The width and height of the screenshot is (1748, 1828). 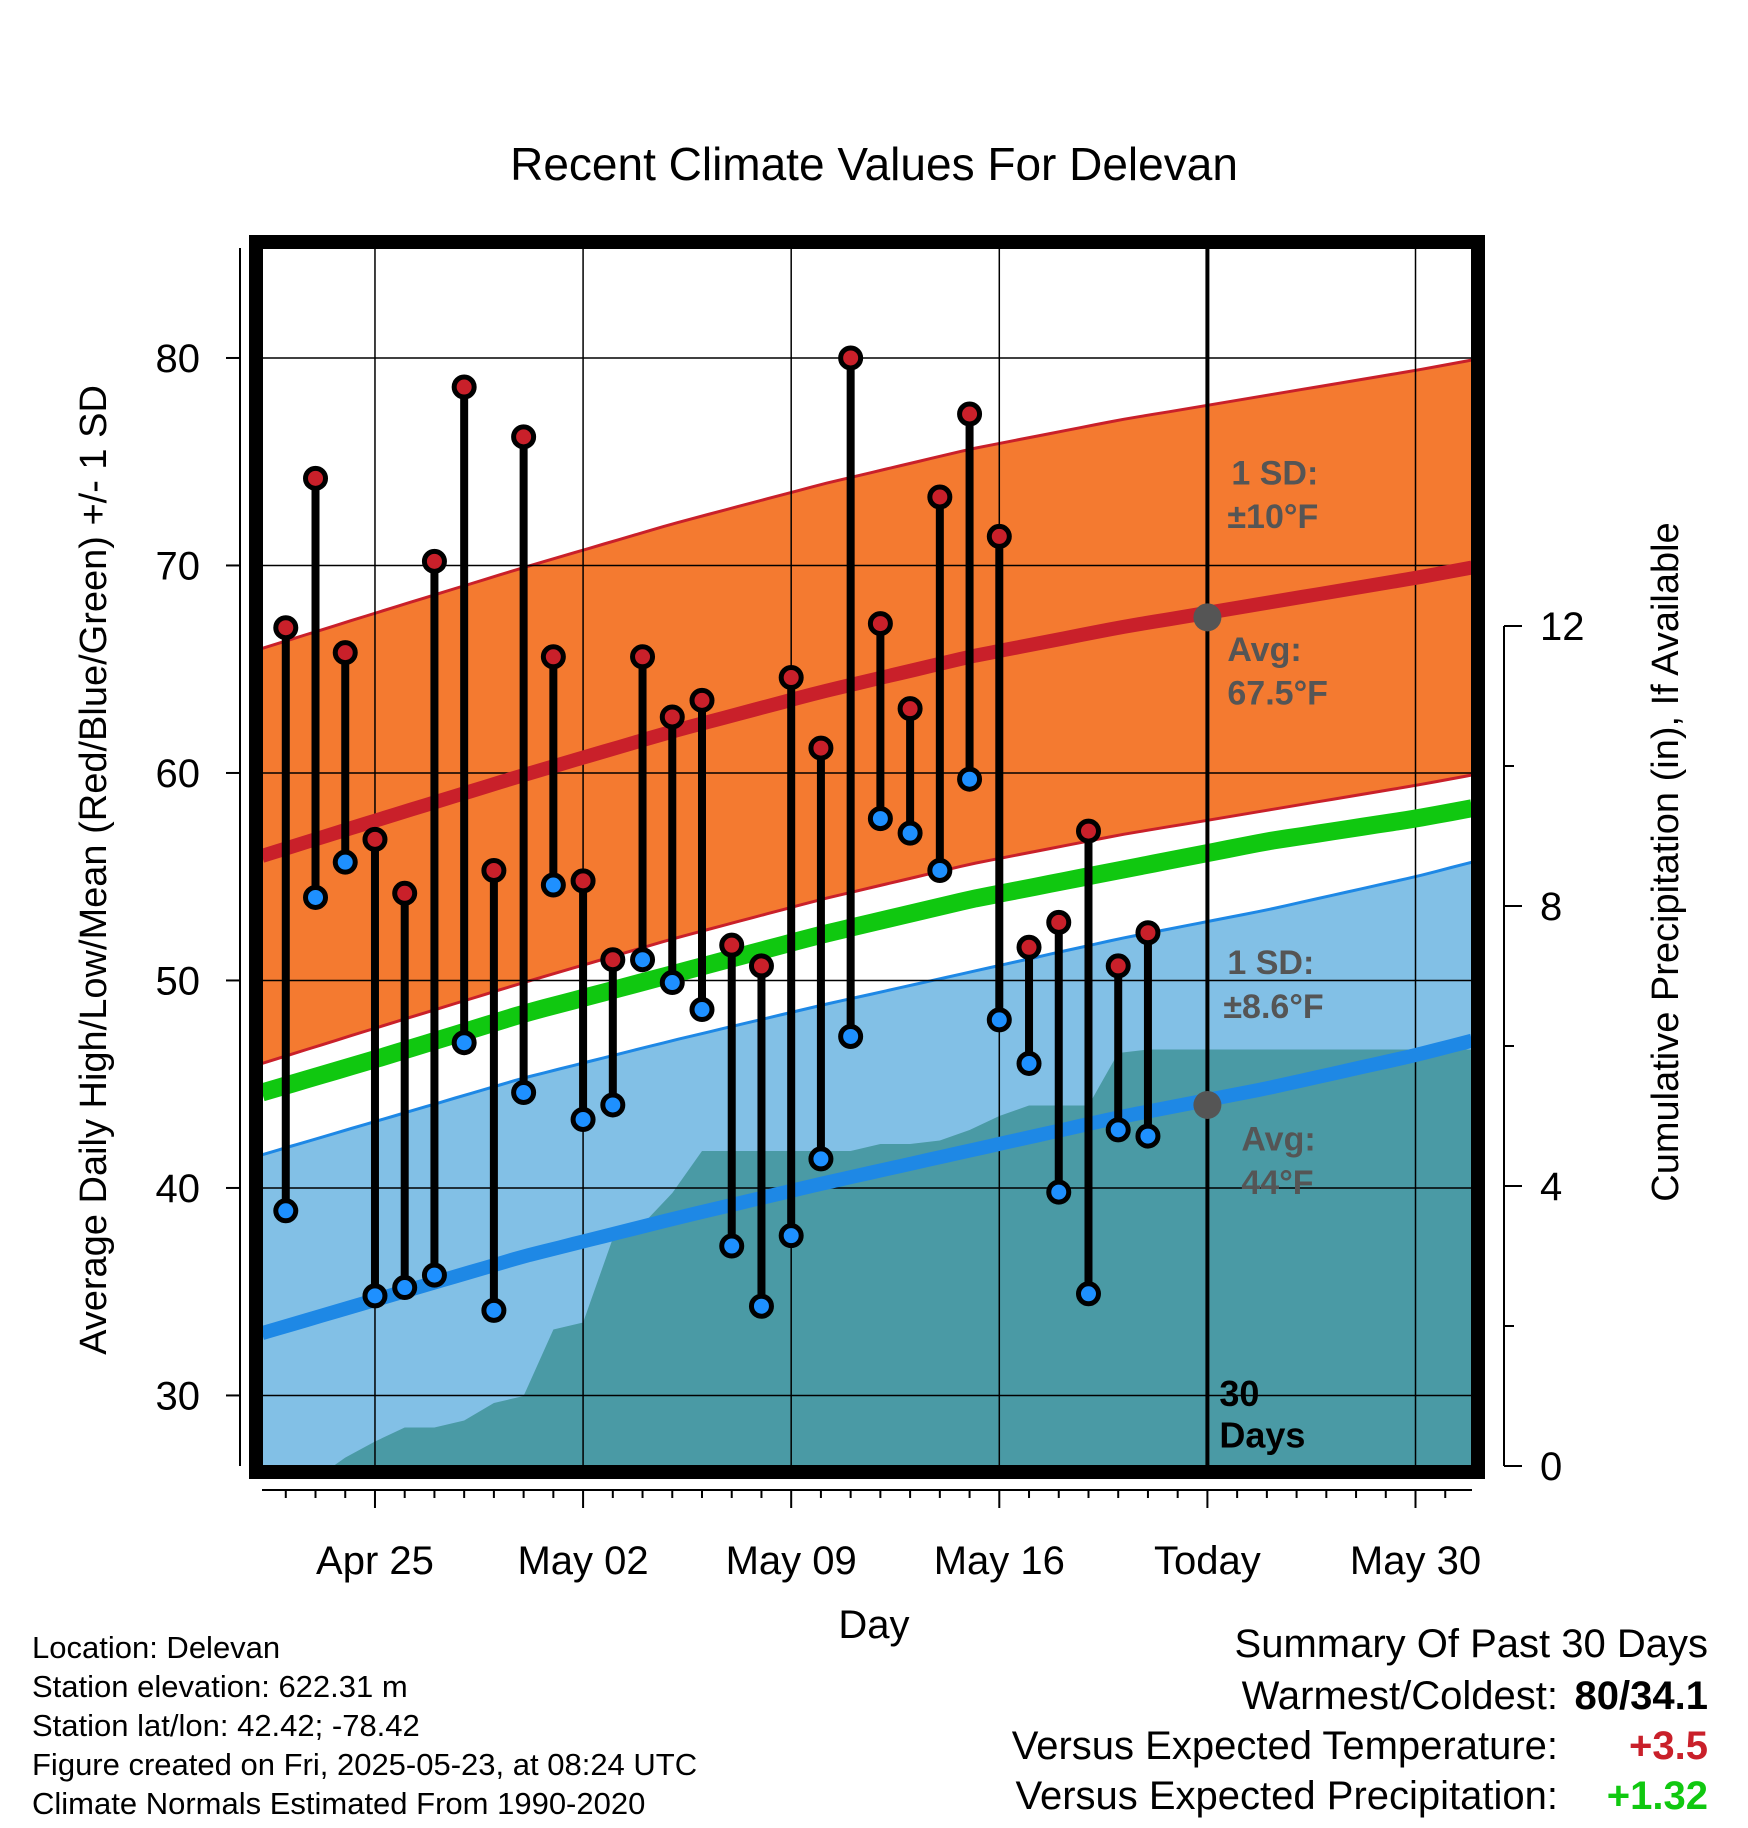 What do you see at coordinates (1641, 1696) in the screenshot?
I see `summary-warm-cold-value: 80/34.1` at bounding box center [1641, 1696].